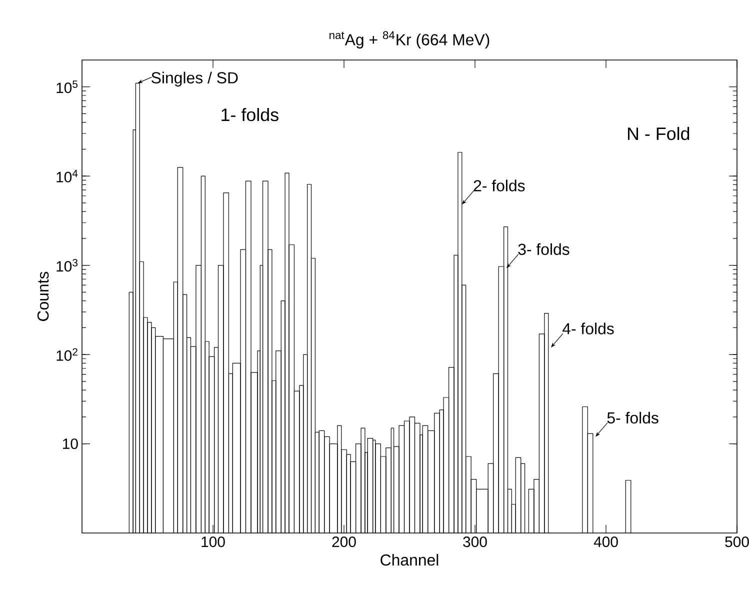 The height and width of the screenshot is (609, 749). Describe the element at coordinates (737, 542) in the screenshot. I see `x-tick-label: 500` at that location.